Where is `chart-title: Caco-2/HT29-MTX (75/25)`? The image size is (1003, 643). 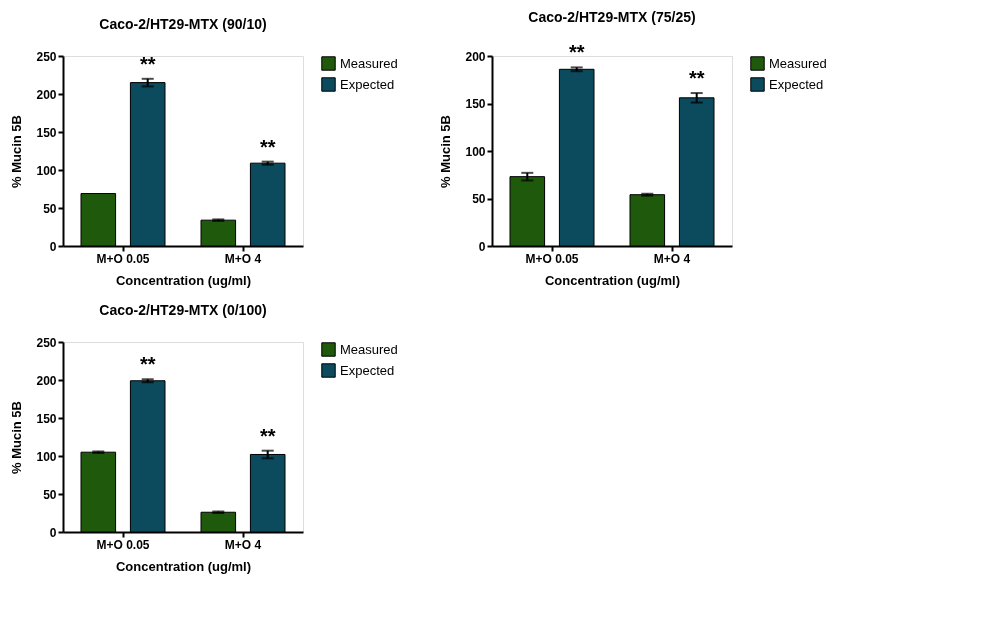 chart-title: Caco-2/HT29-MTX (75/25) is located at coordinates (612, 17).